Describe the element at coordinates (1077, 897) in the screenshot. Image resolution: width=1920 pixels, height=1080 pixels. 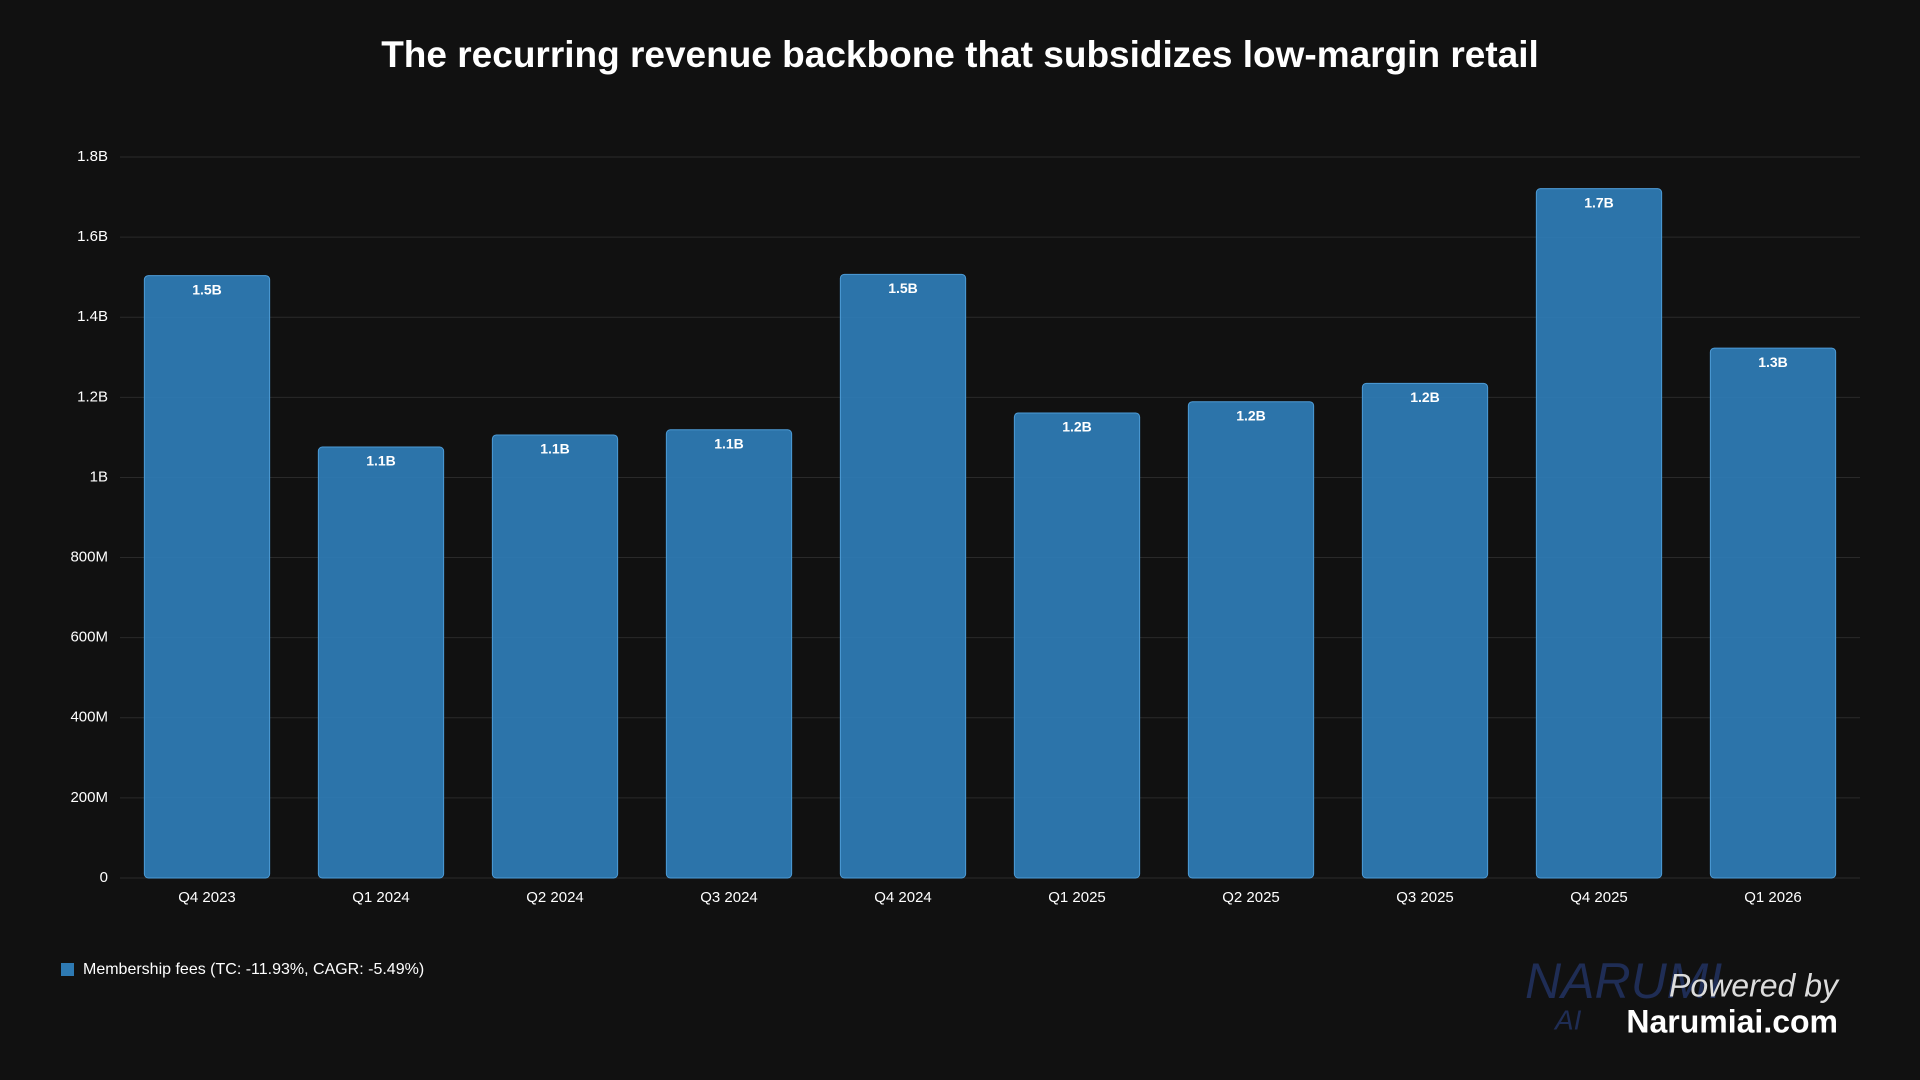
I see `x-tick-label: Q1 2025` at that location.